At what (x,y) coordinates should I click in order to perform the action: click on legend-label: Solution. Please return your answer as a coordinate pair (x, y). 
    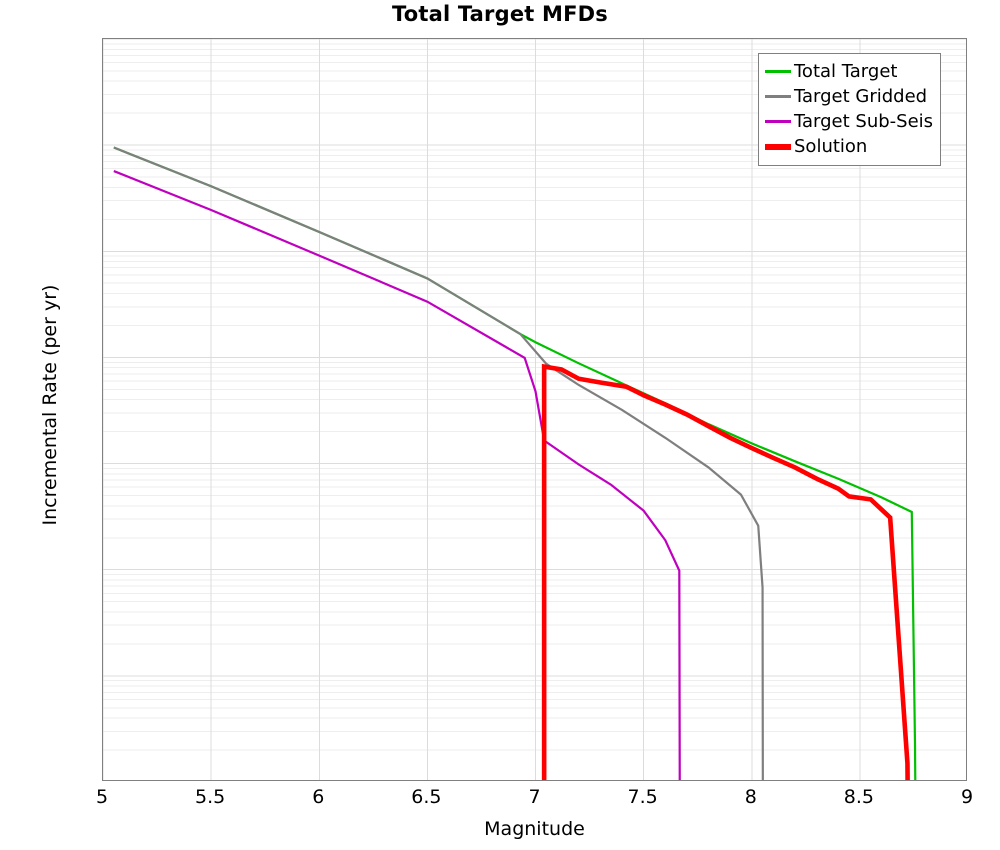
    Looking at the image, I should click on (831, 146).